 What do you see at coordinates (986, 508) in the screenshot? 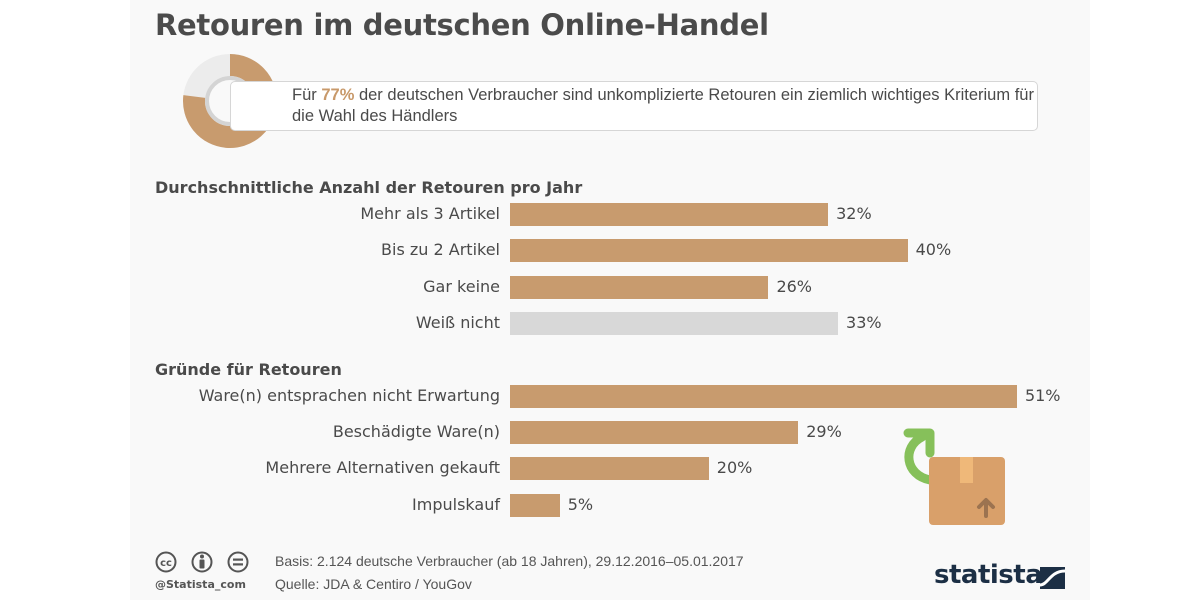
I see `package-up-arrow-icon` at bounding box center [986, 508].